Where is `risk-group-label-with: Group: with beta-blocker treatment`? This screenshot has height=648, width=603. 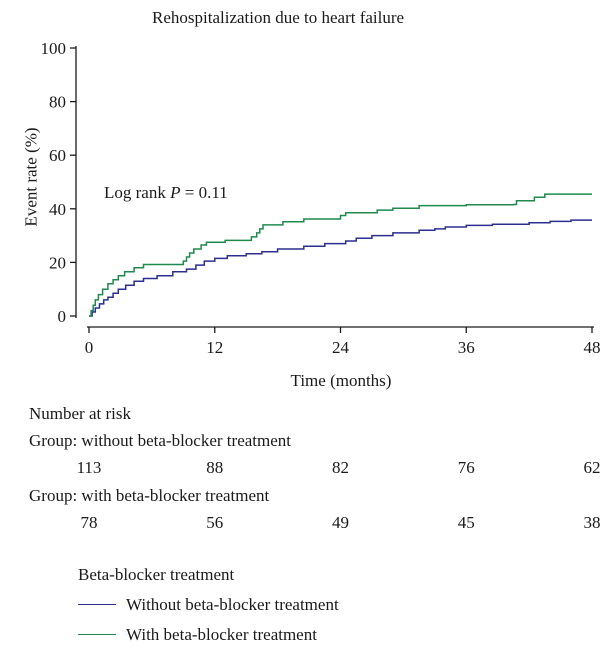
risk-group-label-with: Group: with beta-blocker treatment is located at coordinates (149, 495).